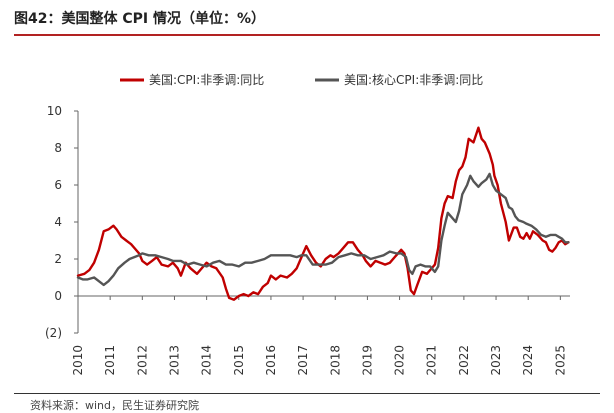 Image resolution: width=614 pixels, height=413 pixels. What do you see at coordinates (174, 360) in the screenshot?
I see `x-tick-label: 2013` at bounding box center [174, 360].